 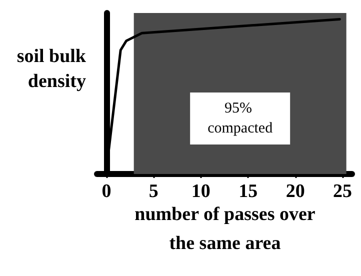 What do you see at coordinates (51, 69) in the screenshot?
I see `y-axis-title: soil bulk density` at bounding box center [51, 69].